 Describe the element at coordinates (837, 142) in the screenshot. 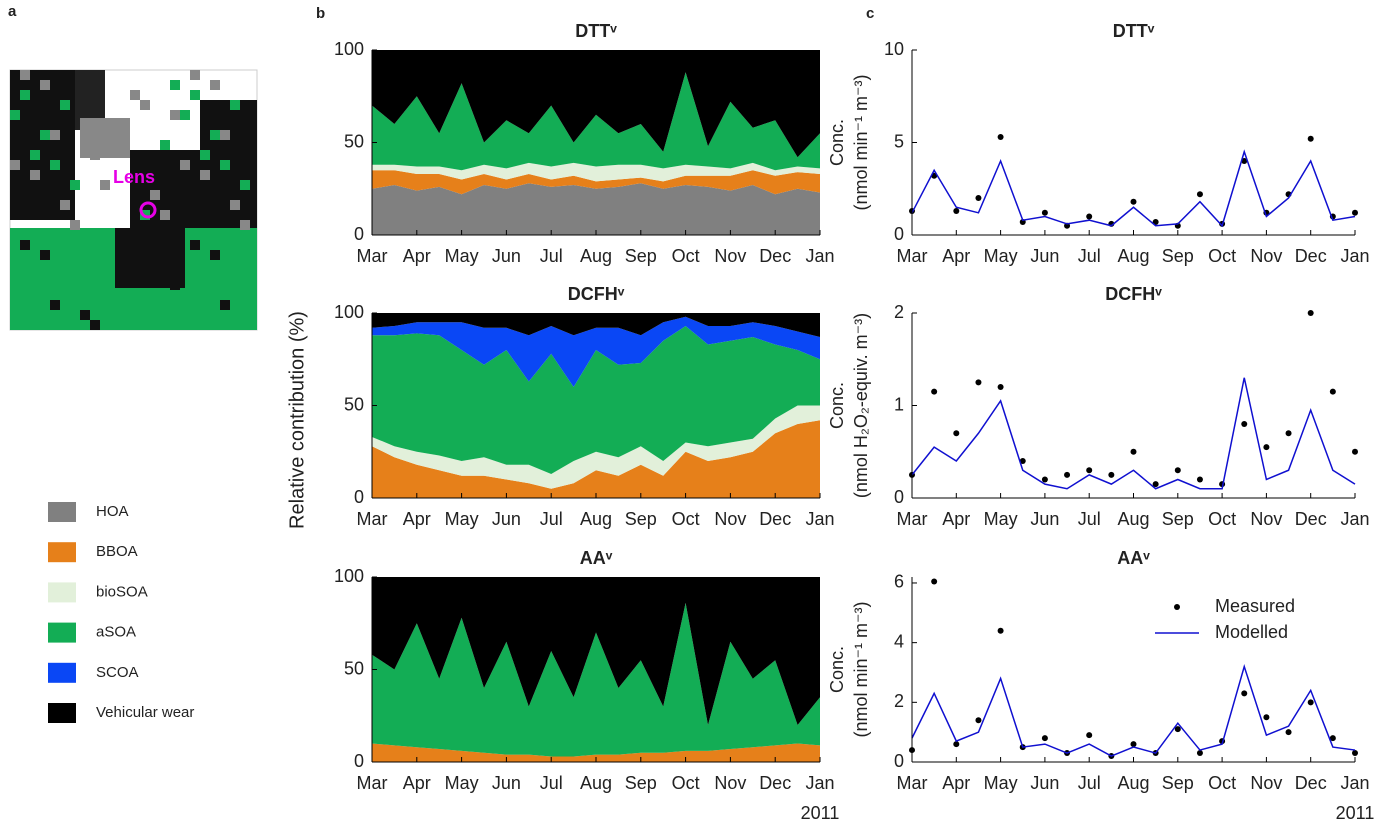

I see `y-axis-label: Conc.` at that location.